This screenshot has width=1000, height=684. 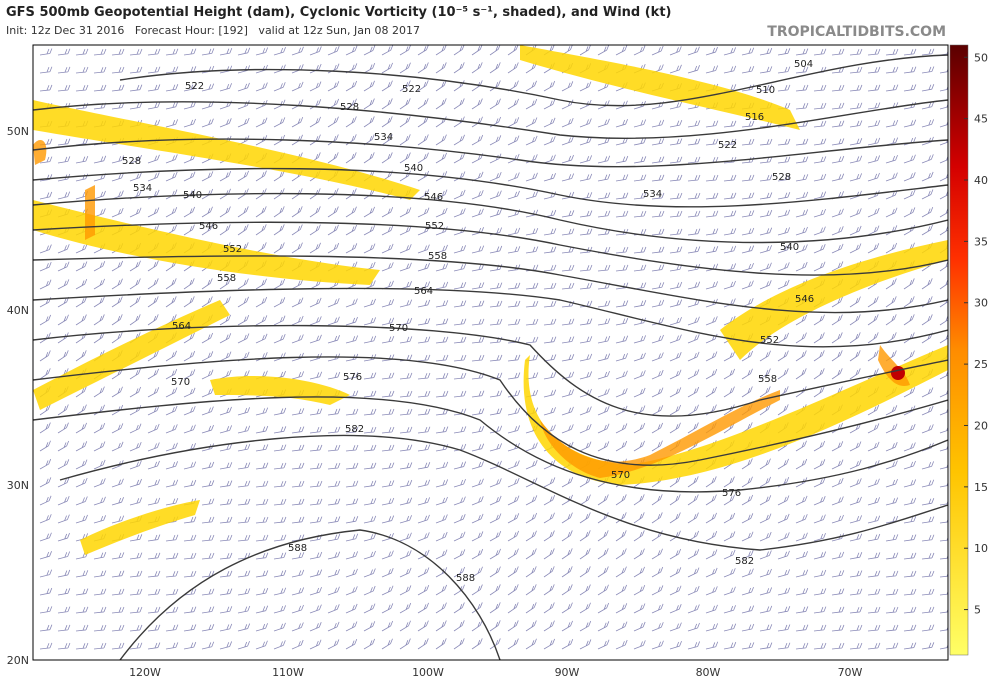 I want to click on contour-label: 546, so click(x=804, y=299).